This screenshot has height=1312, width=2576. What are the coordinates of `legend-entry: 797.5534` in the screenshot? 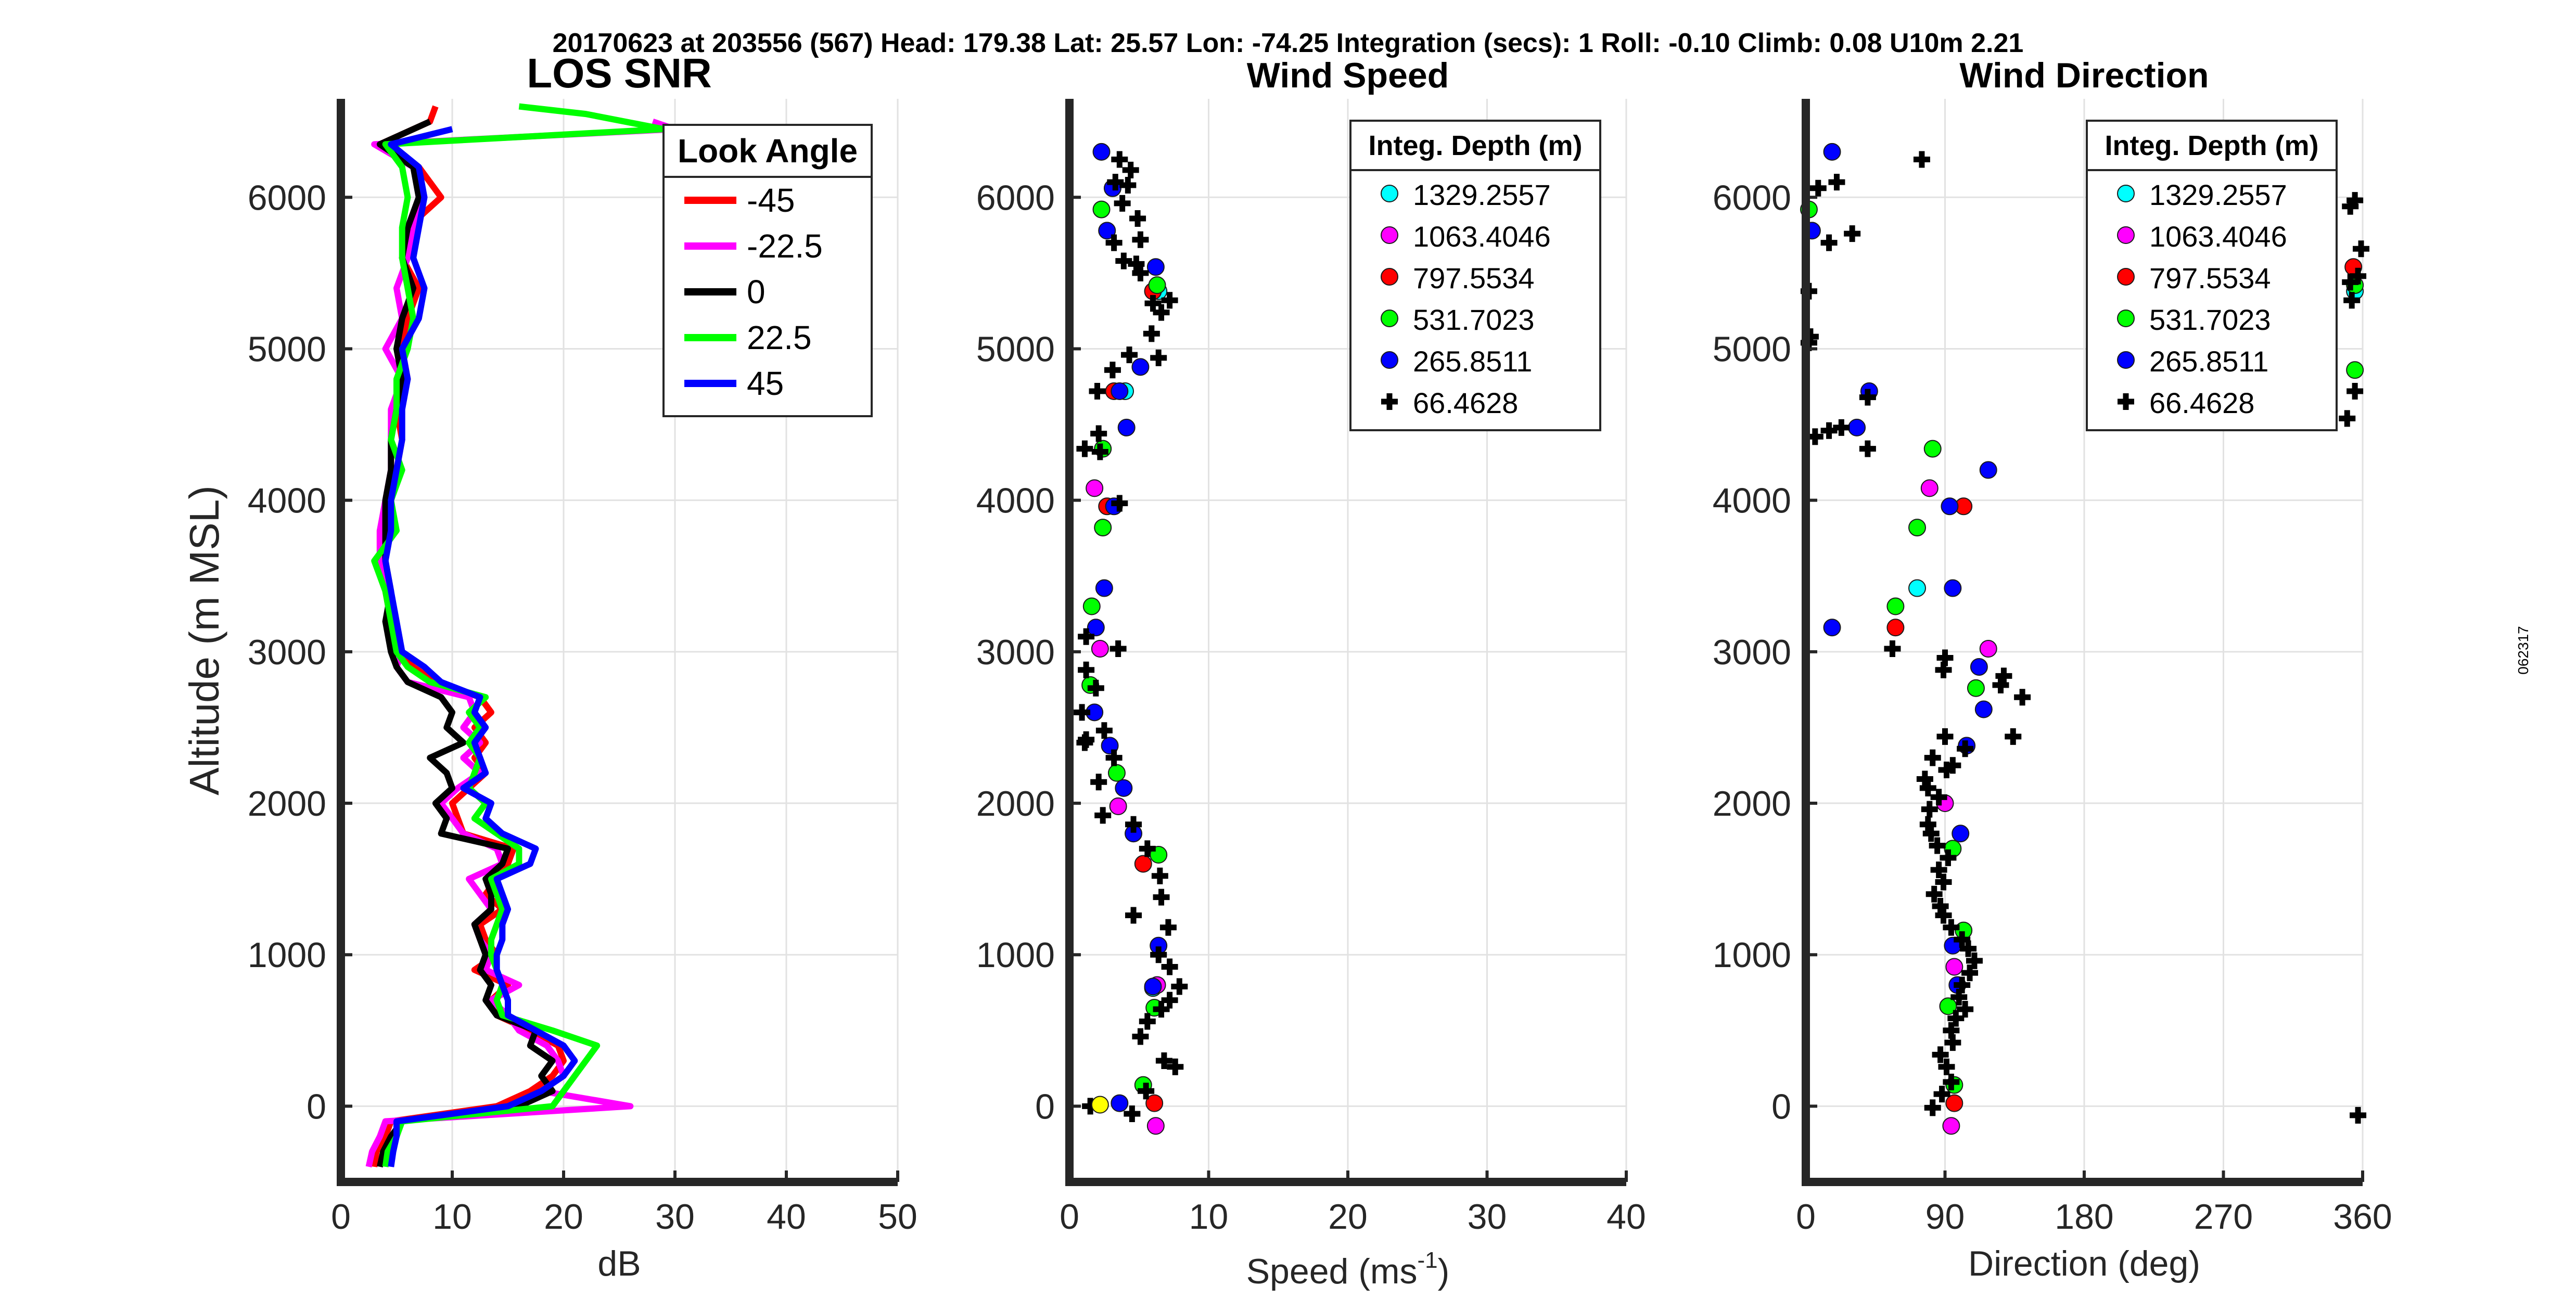 It's located at (2210, 278).